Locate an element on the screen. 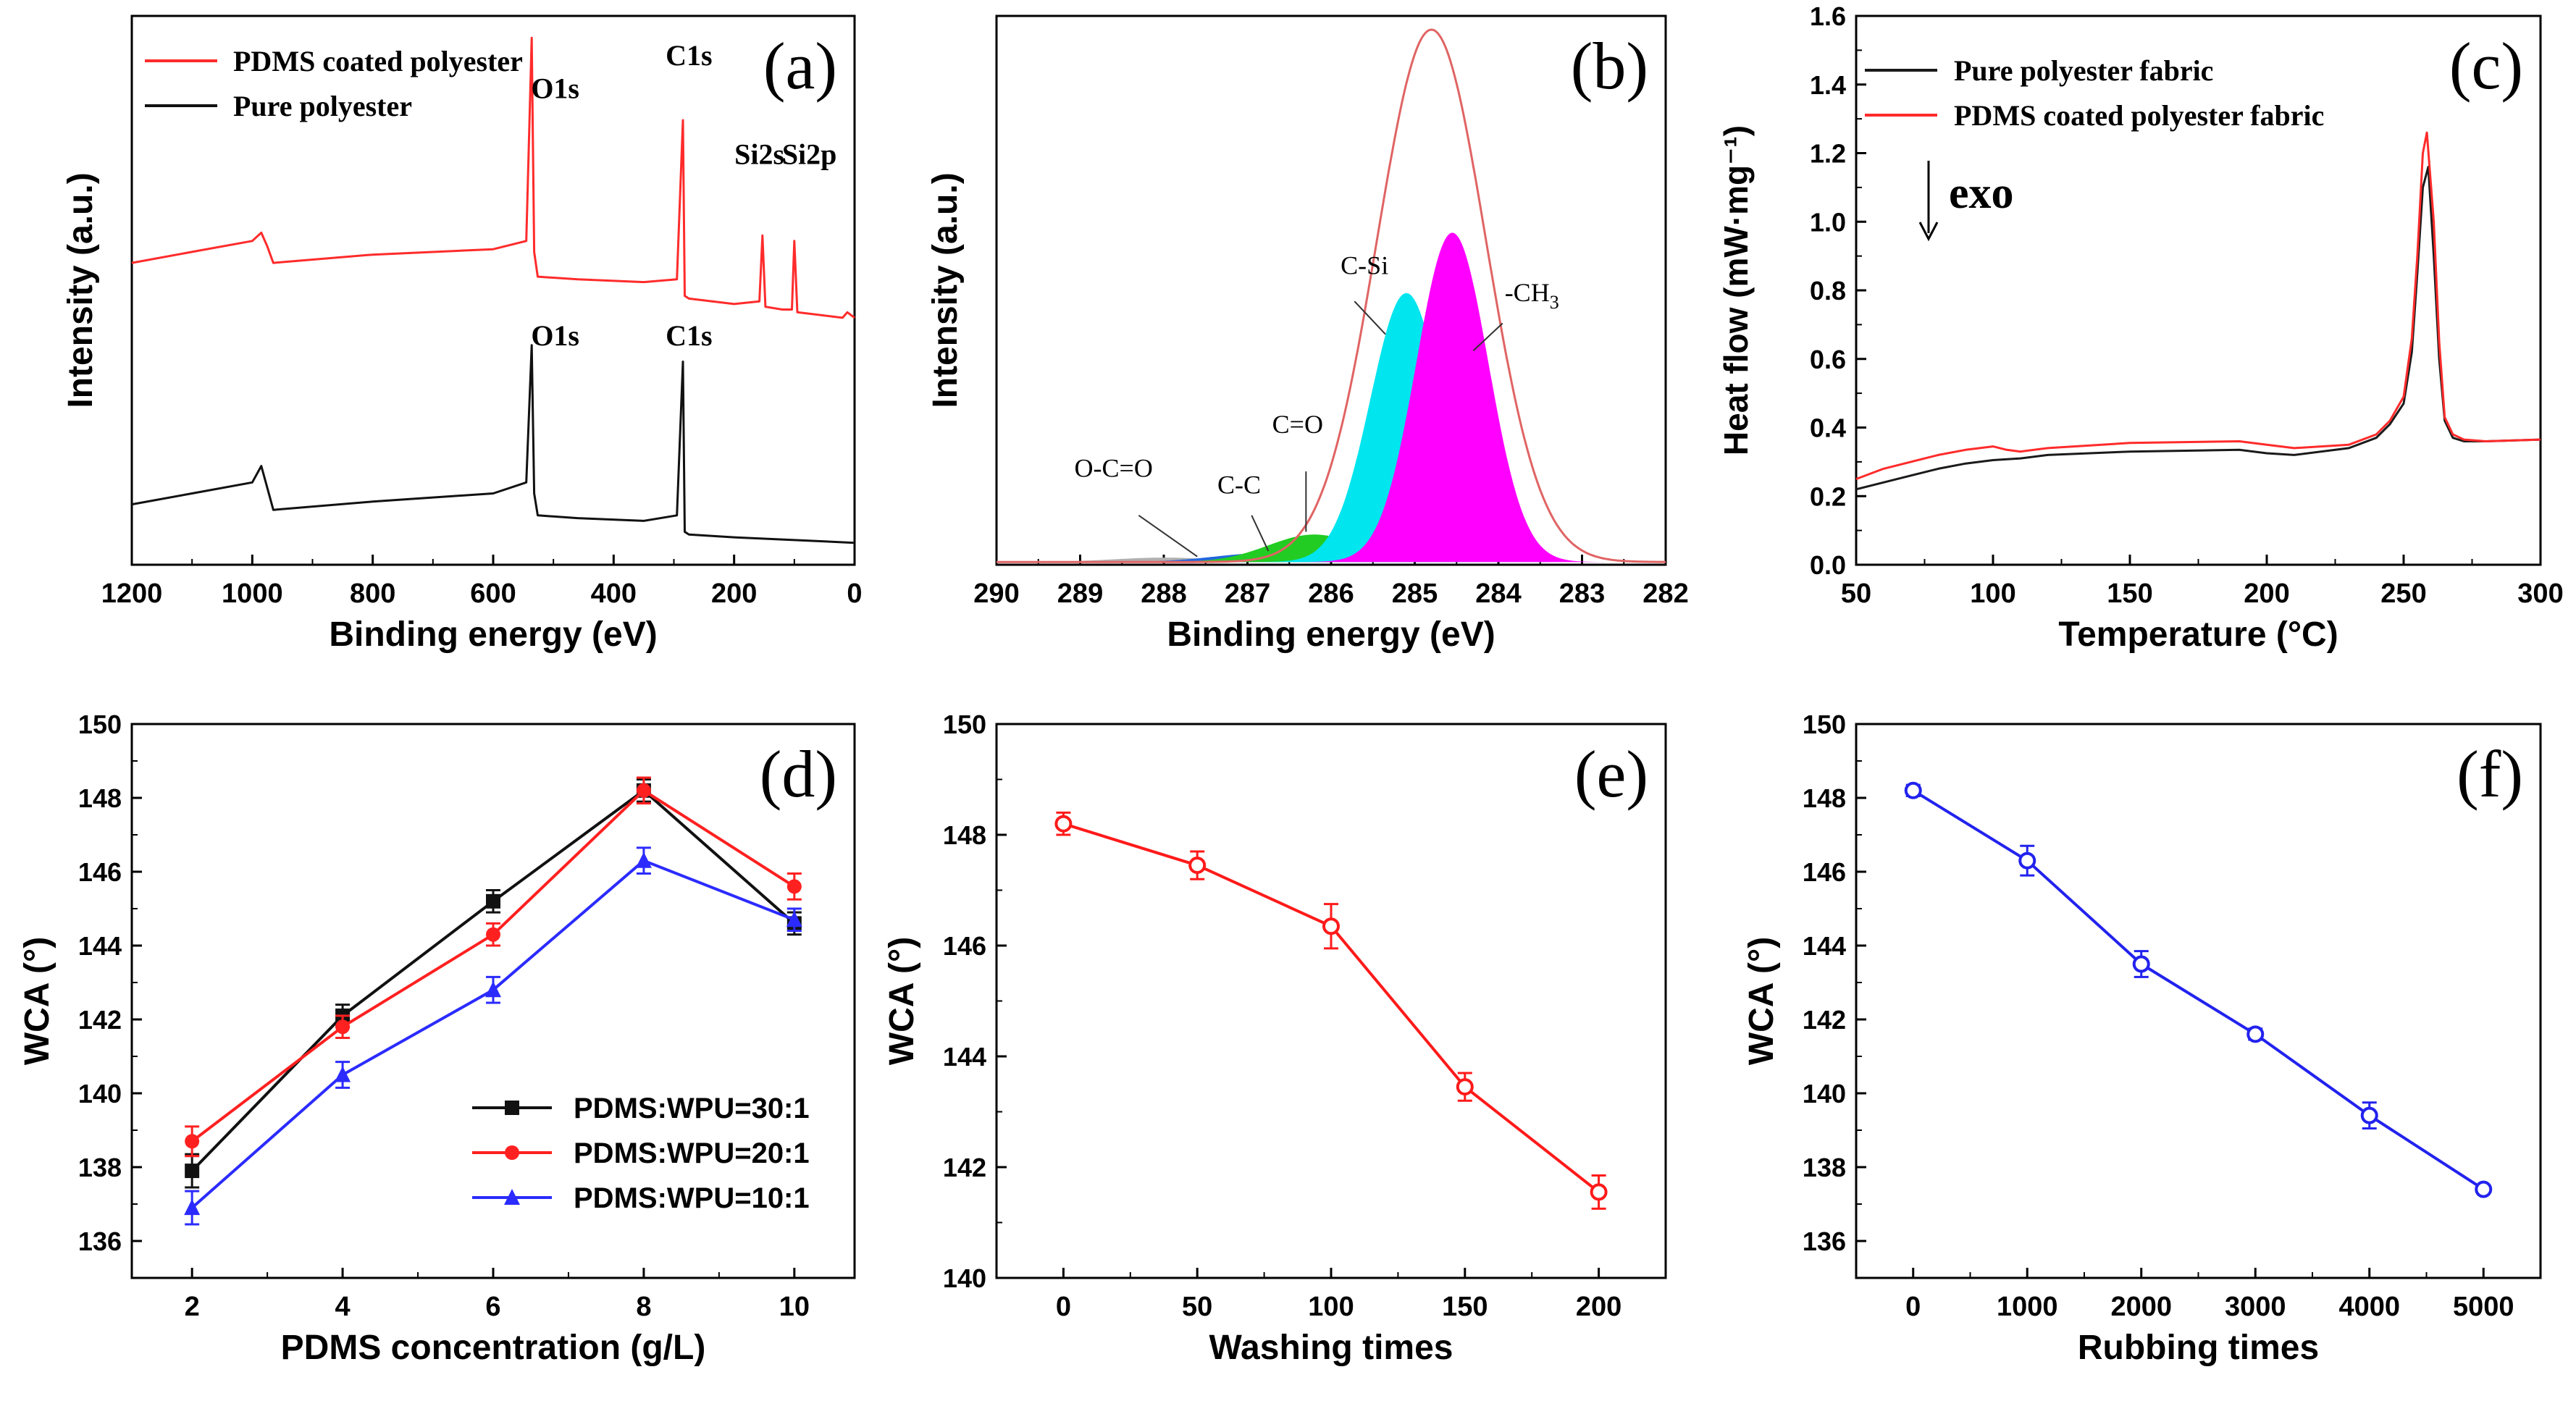 The height and width of the screenshot is (1401, 2576). peak-ch3 is located at coordinates (1331, 397).